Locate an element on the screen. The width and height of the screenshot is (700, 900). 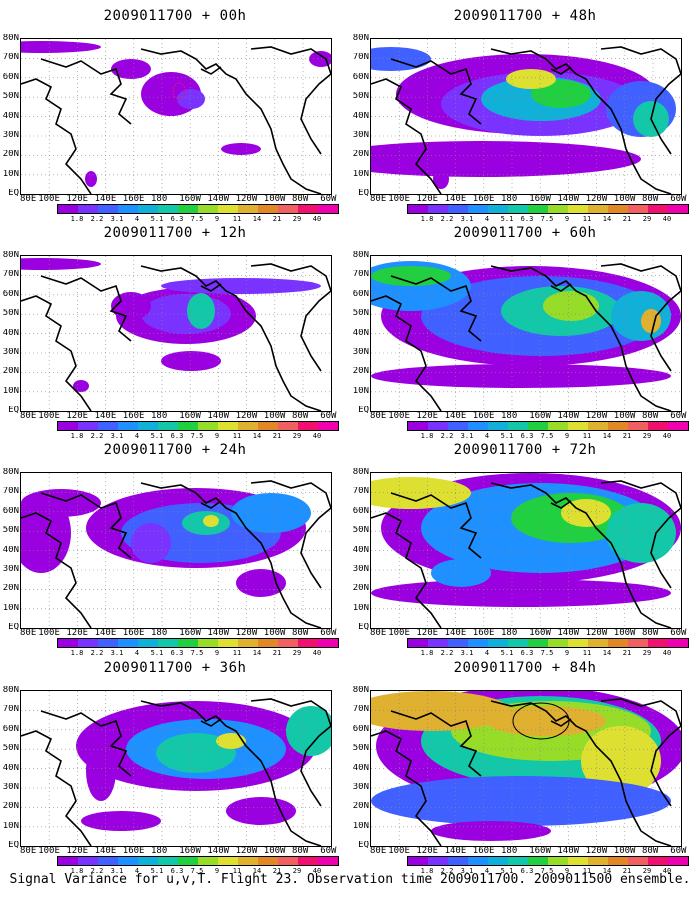
lon-label: 60W is located at coordinates (328, 416).